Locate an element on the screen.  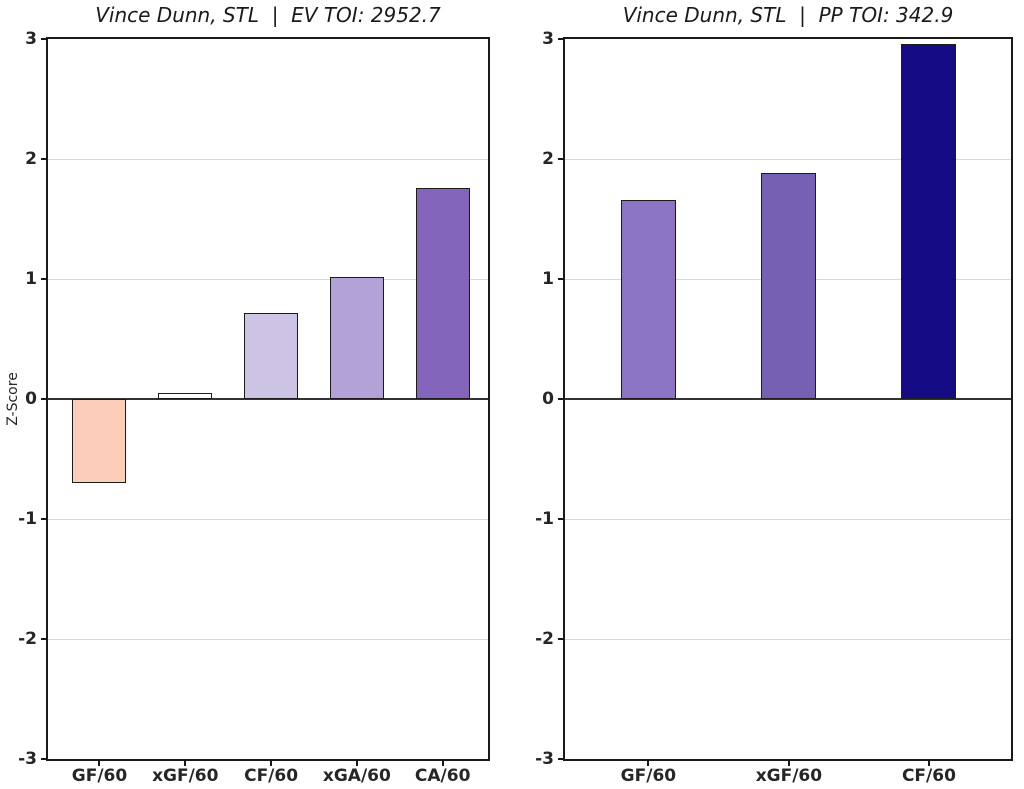
x-tick-label-xga-60: xGA/60 is located at coordinates (356, 776).